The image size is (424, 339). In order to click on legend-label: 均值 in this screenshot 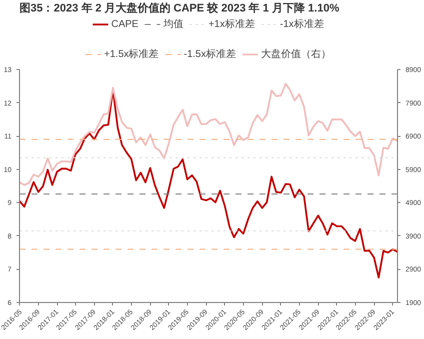, I will do `click(173, 24)`.